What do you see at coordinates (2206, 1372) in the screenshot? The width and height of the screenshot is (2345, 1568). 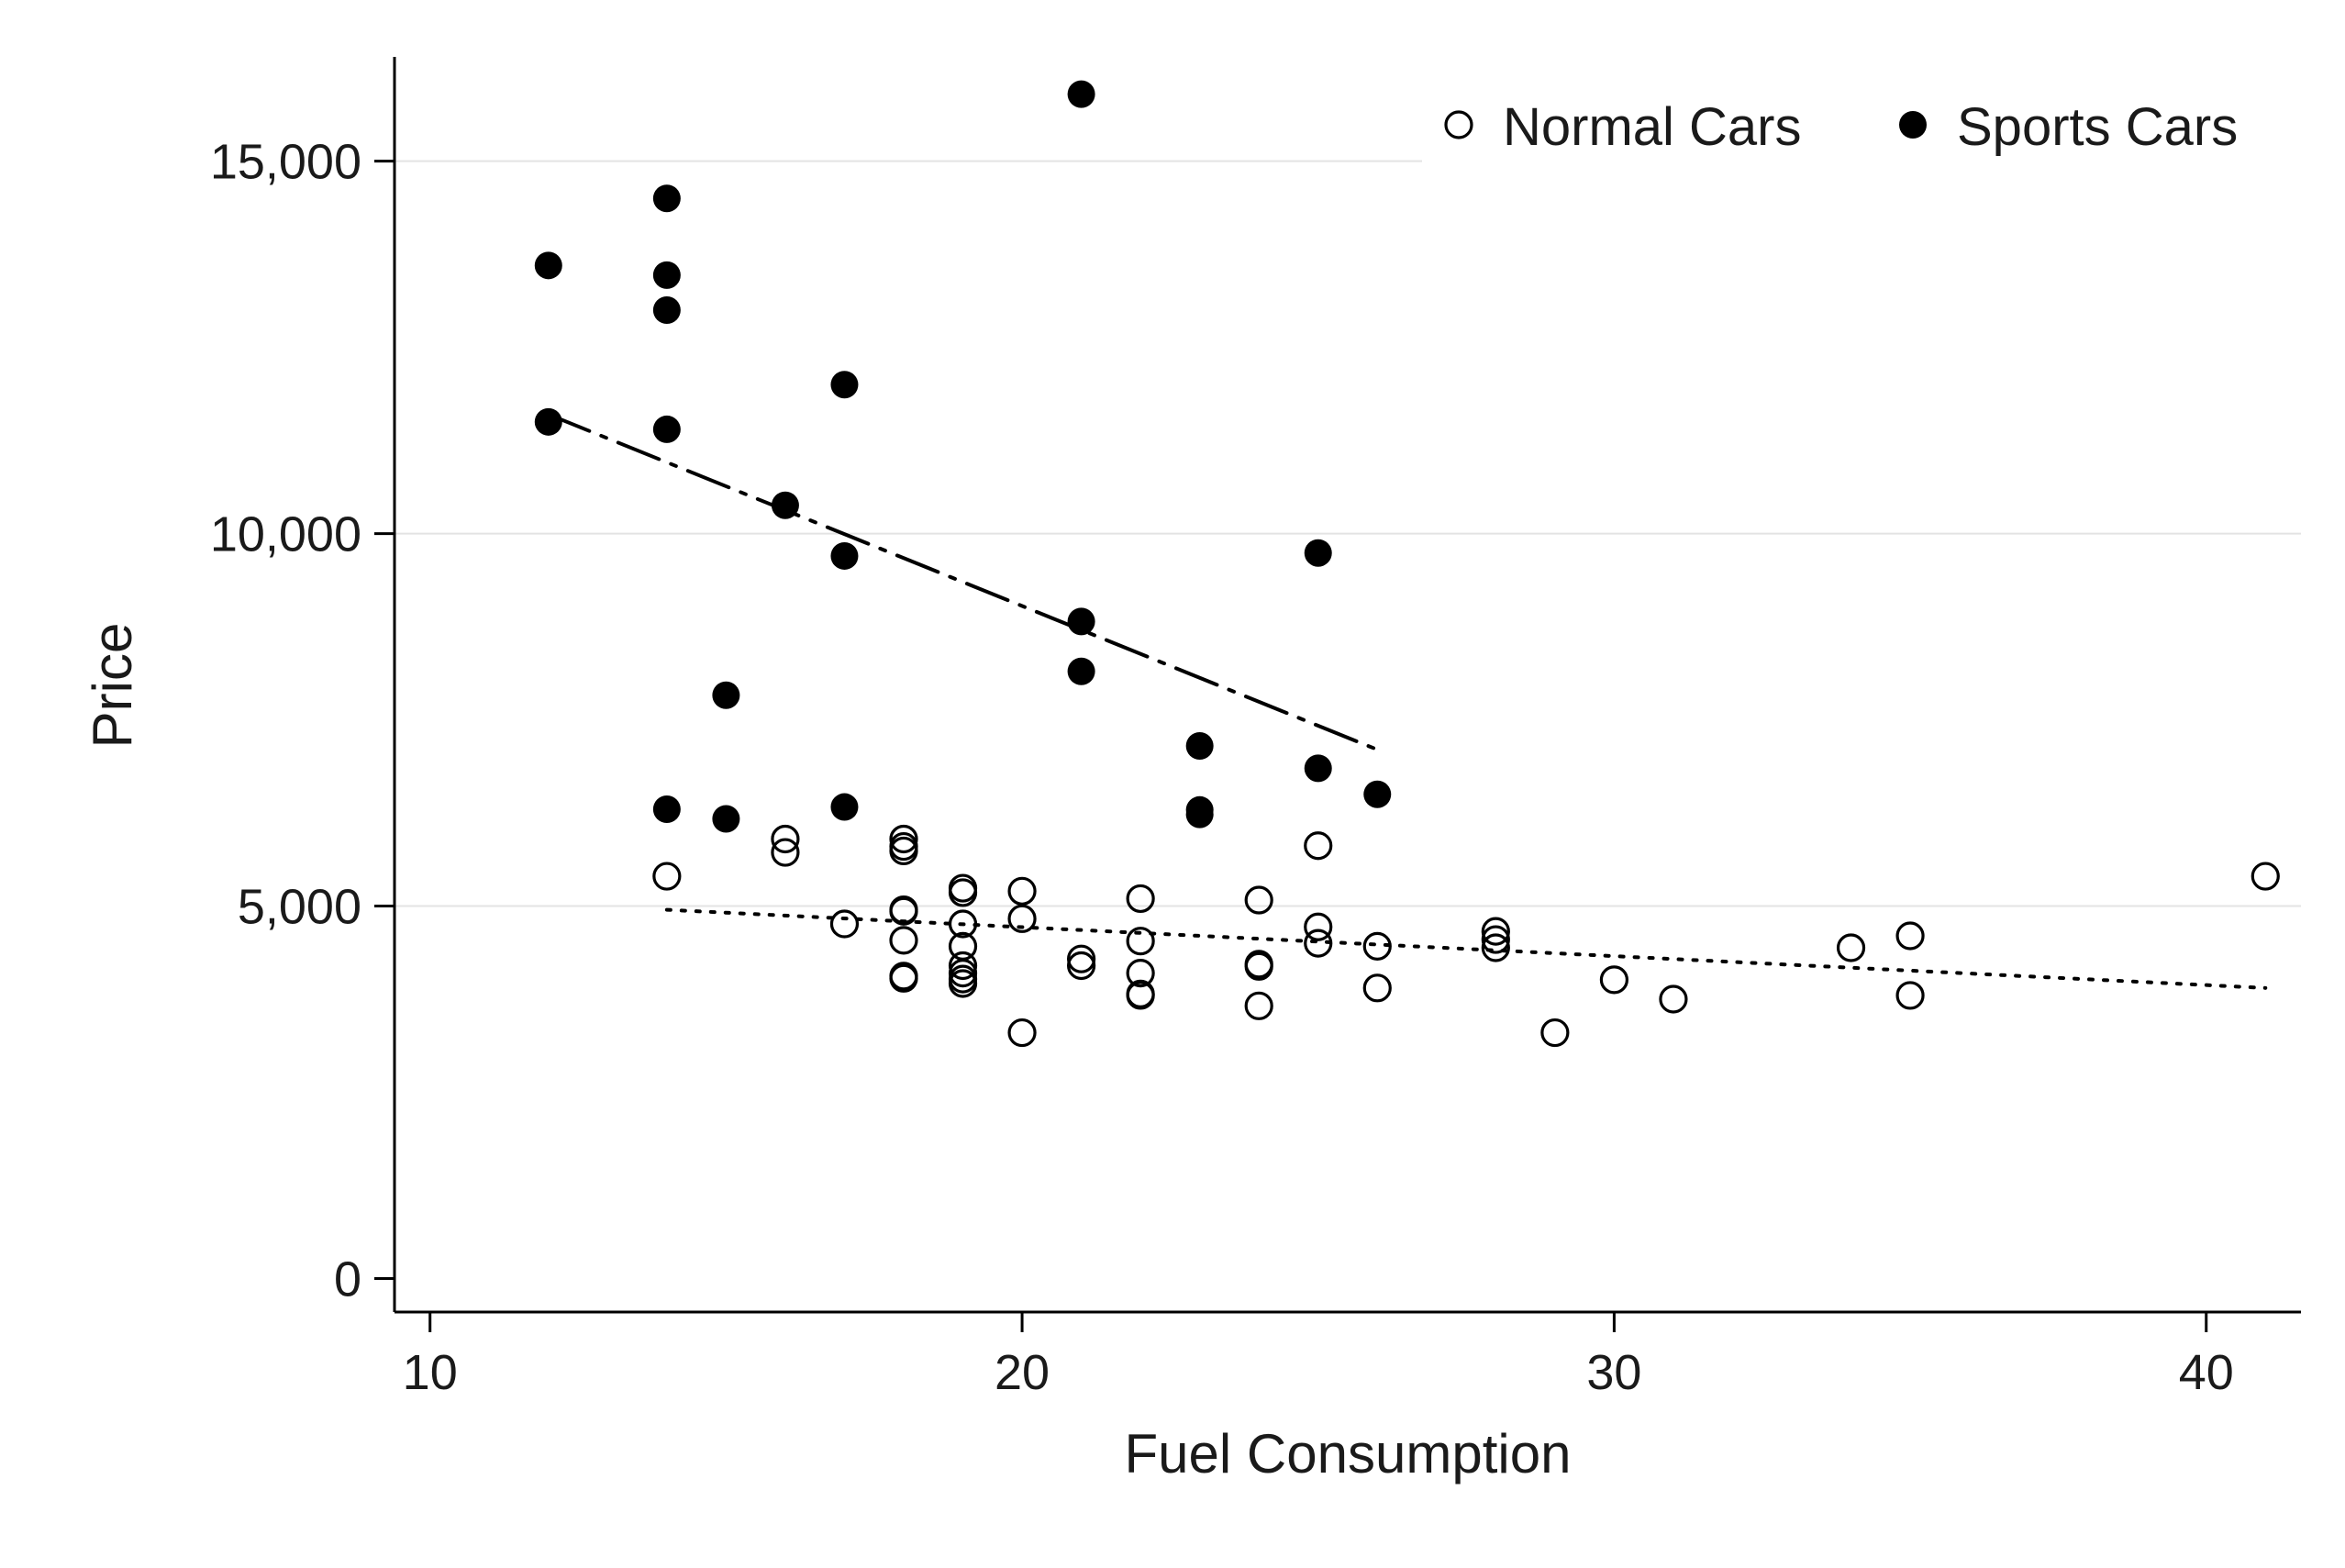 I see `x-tick-label: 40` at bounding box center [2206, 1372].